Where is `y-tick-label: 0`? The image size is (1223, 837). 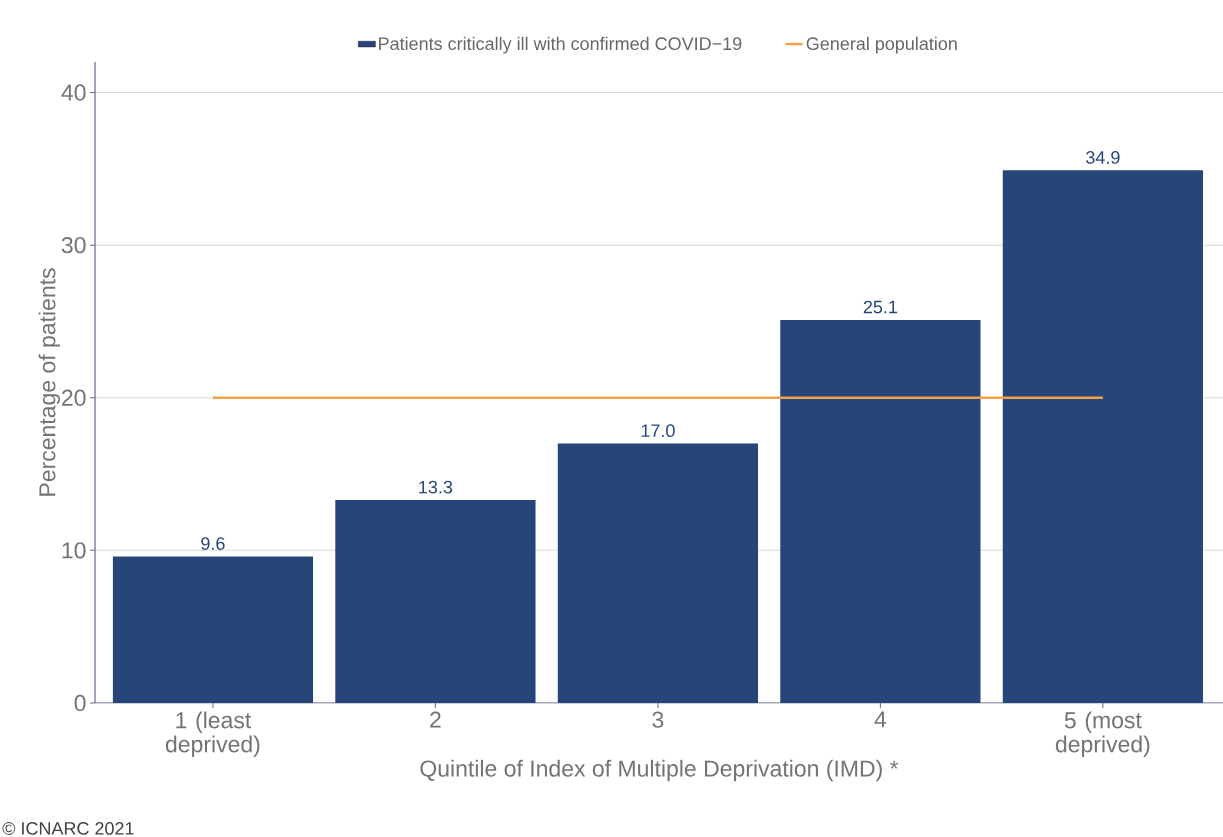 y-tick-label: 0 is located at coordinates (80, 703).